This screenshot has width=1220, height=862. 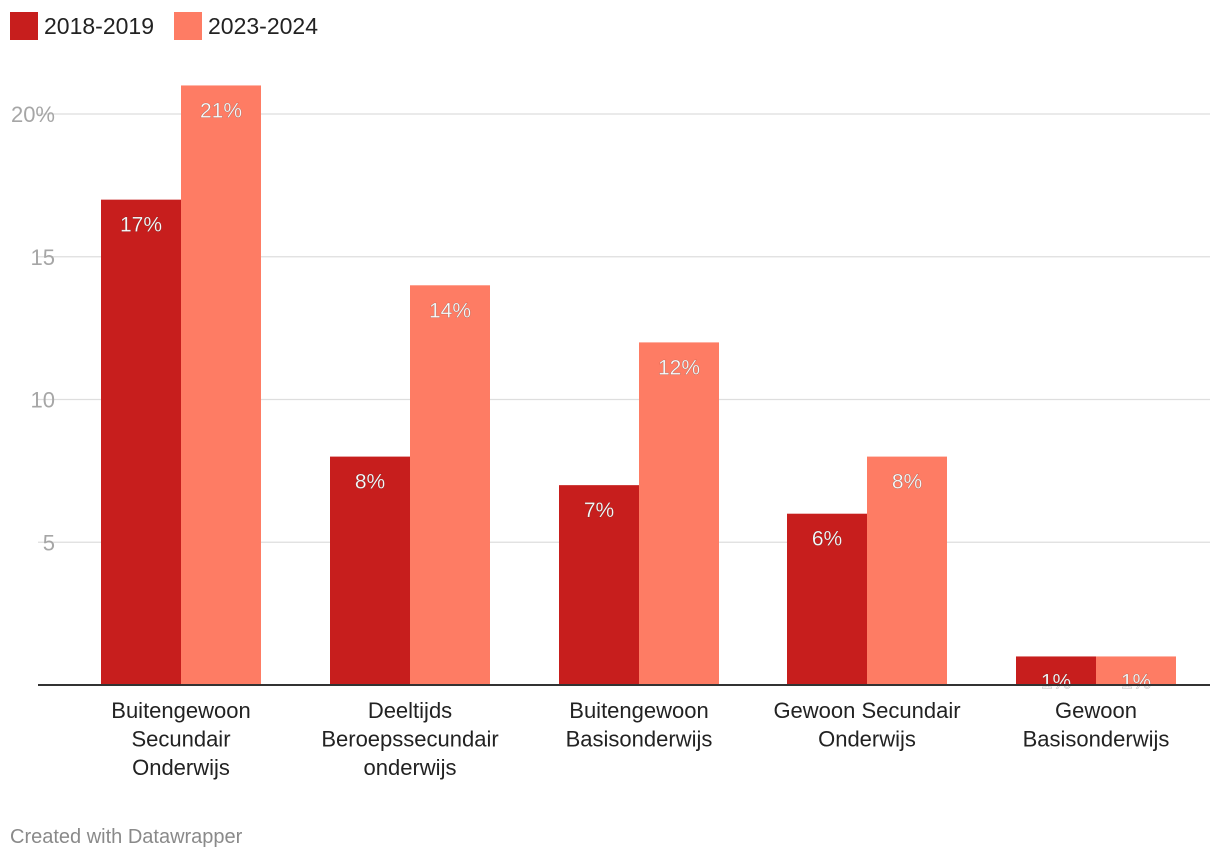 I want to click on x-tick-label: Gewoon Secundair, so click(x=866, y=710).